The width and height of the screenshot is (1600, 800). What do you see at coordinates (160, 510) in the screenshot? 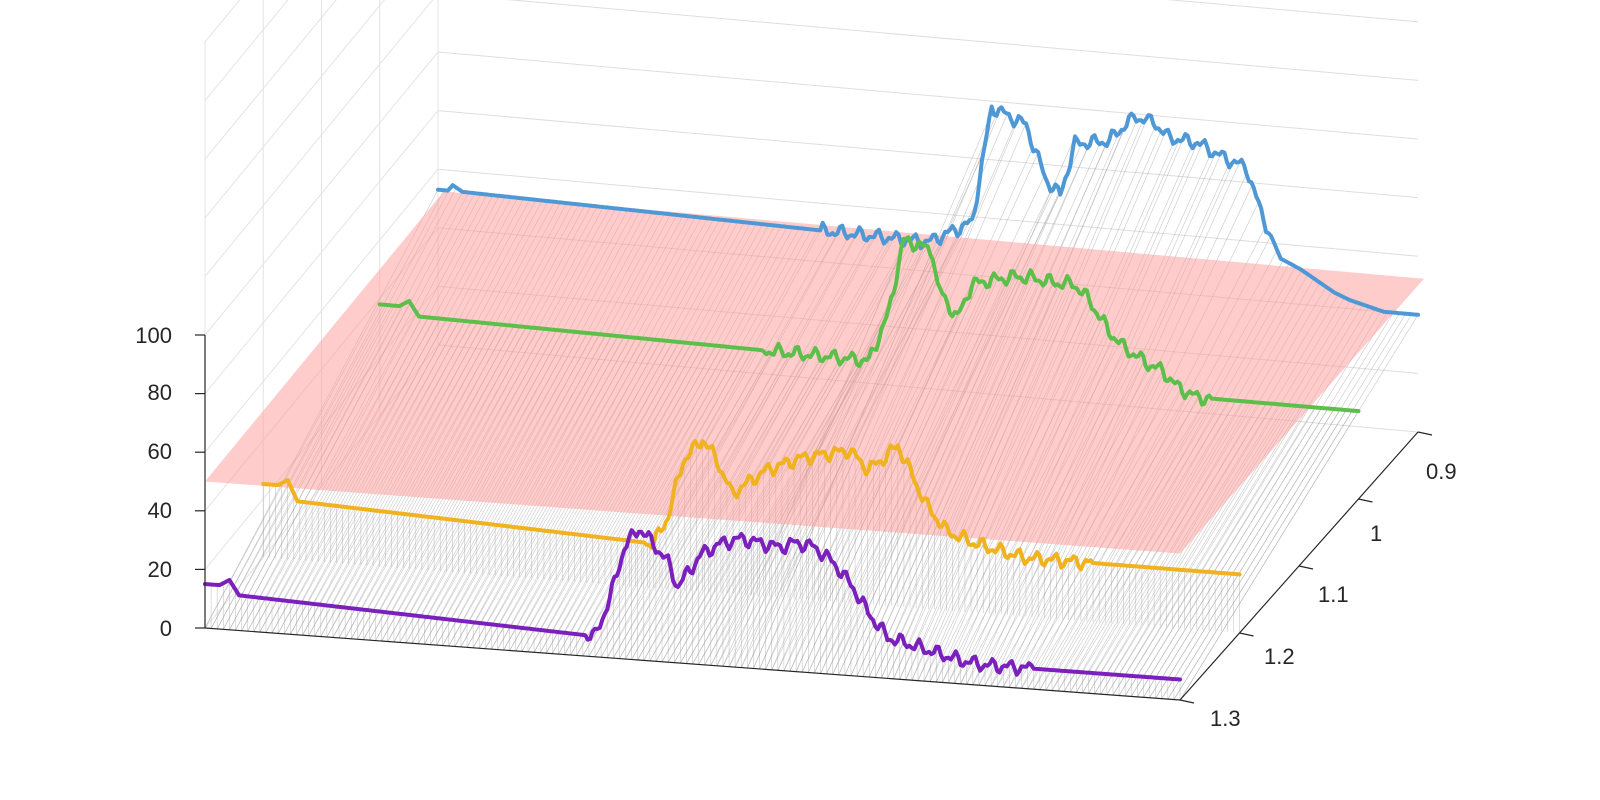
I see `z-tick-label: 40` at bounding box center [160, 510].